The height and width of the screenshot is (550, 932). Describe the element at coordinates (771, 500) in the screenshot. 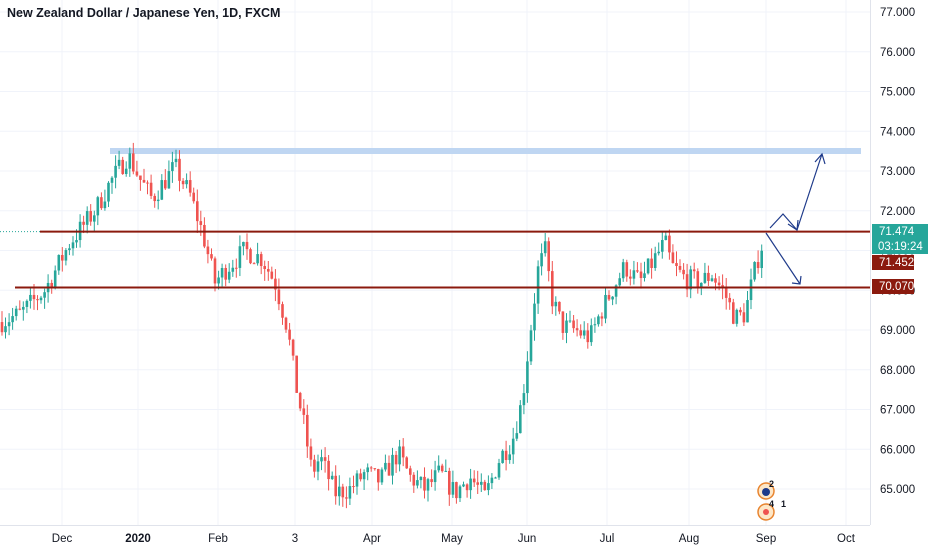

I see `event-badges: 2 4 1` at that location.